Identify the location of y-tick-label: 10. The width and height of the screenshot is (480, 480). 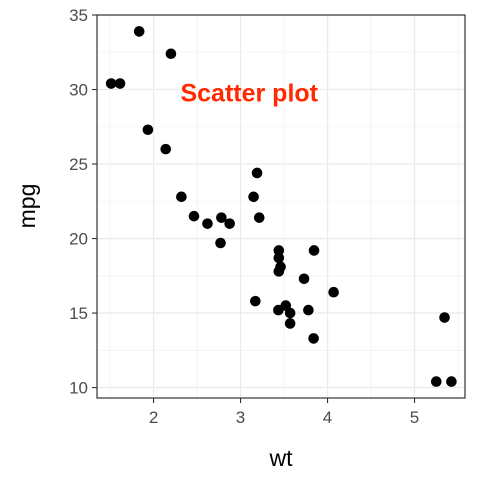
(78, 388).